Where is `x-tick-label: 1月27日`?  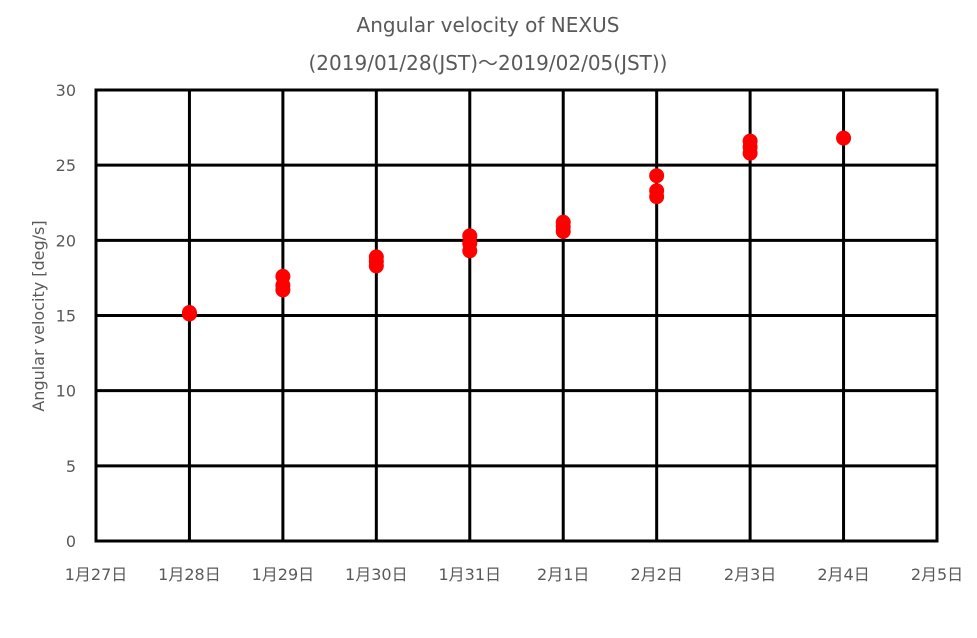
x-tick-label: 1月27日 is located at coordinates (96, 574).